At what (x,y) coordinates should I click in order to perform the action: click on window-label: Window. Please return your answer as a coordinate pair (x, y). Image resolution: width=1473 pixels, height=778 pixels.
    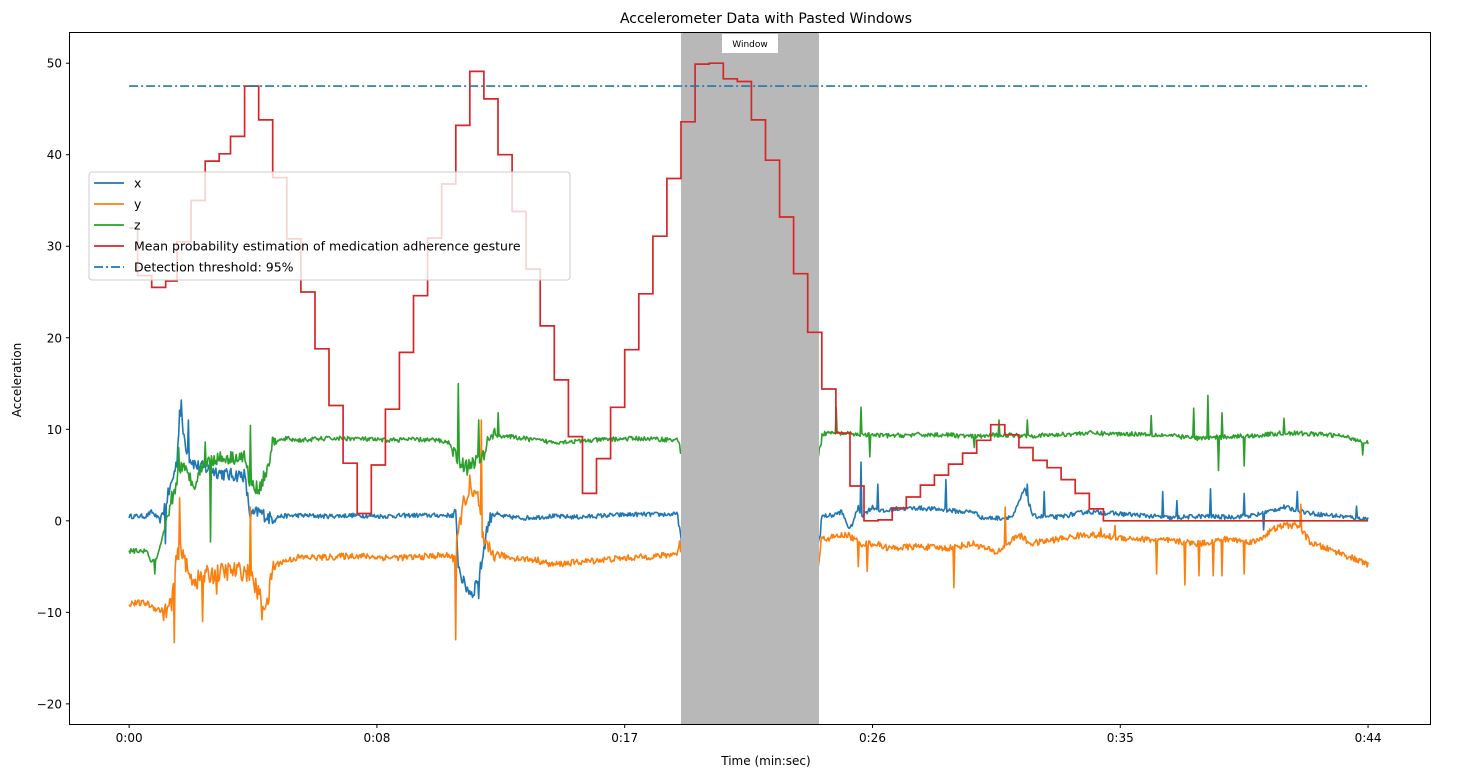
    Looking at the image, I should click on (750, 45).